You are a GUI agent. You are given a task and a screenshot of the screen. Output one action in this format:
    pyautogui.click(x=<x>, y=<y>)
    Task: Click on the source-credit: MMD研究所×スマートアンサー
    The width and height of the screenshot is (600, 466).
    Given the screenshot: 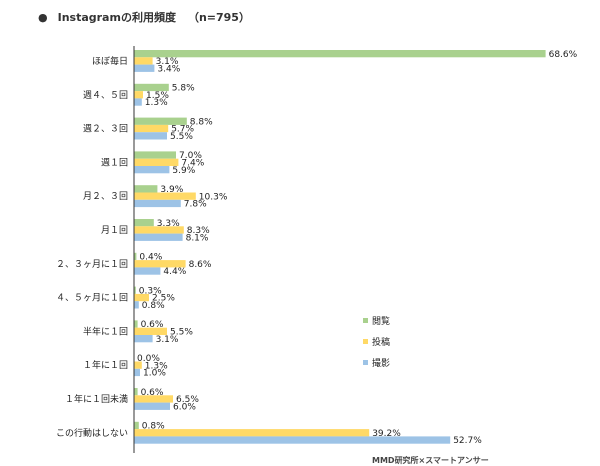 What is the action you would take?
    pyautogui.click(x=430, y=460)
    